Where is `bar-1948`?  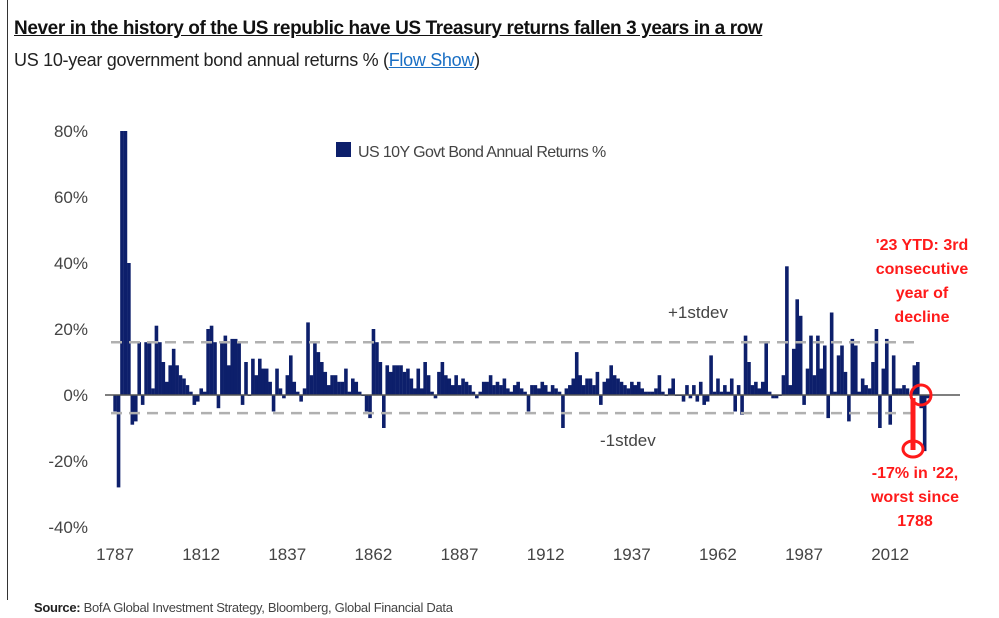
bar-1948 is located at coordinates (669, 391).